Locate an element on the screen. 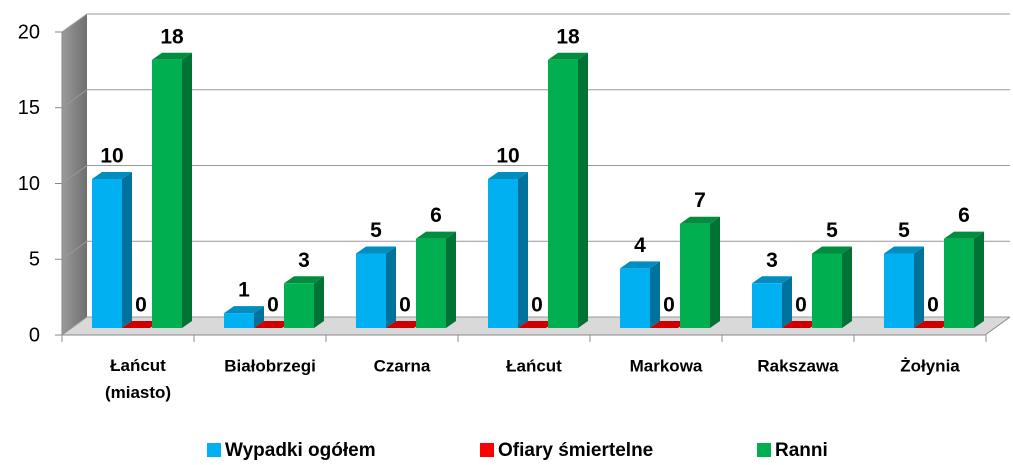 The height and width of the screenshot is (465, 1013). y-tick-label: 10 is located at coordinates (29, 184).